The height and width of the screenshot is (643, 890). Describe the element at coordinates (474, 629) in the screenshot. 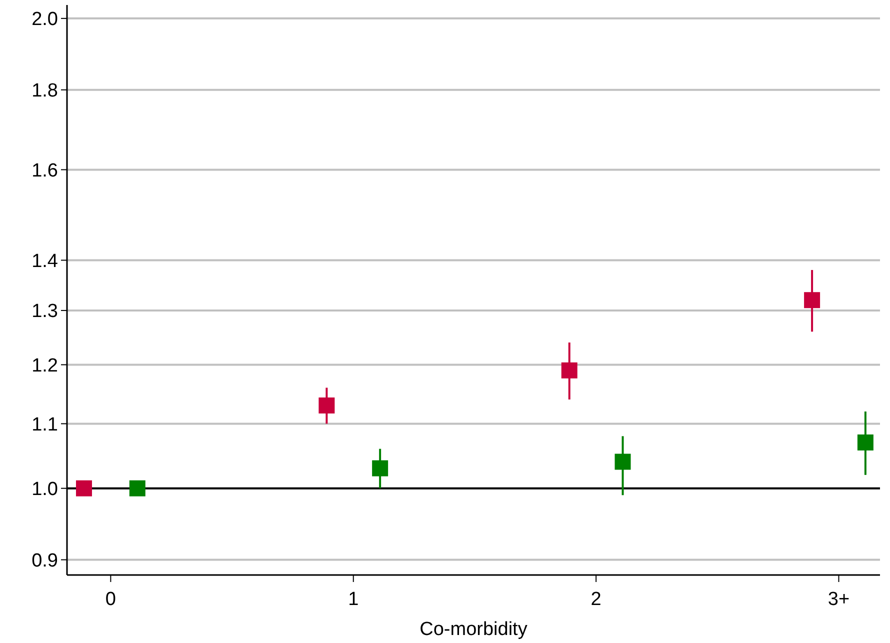

I see `x-axis-title: Co-morbidity` at that location.